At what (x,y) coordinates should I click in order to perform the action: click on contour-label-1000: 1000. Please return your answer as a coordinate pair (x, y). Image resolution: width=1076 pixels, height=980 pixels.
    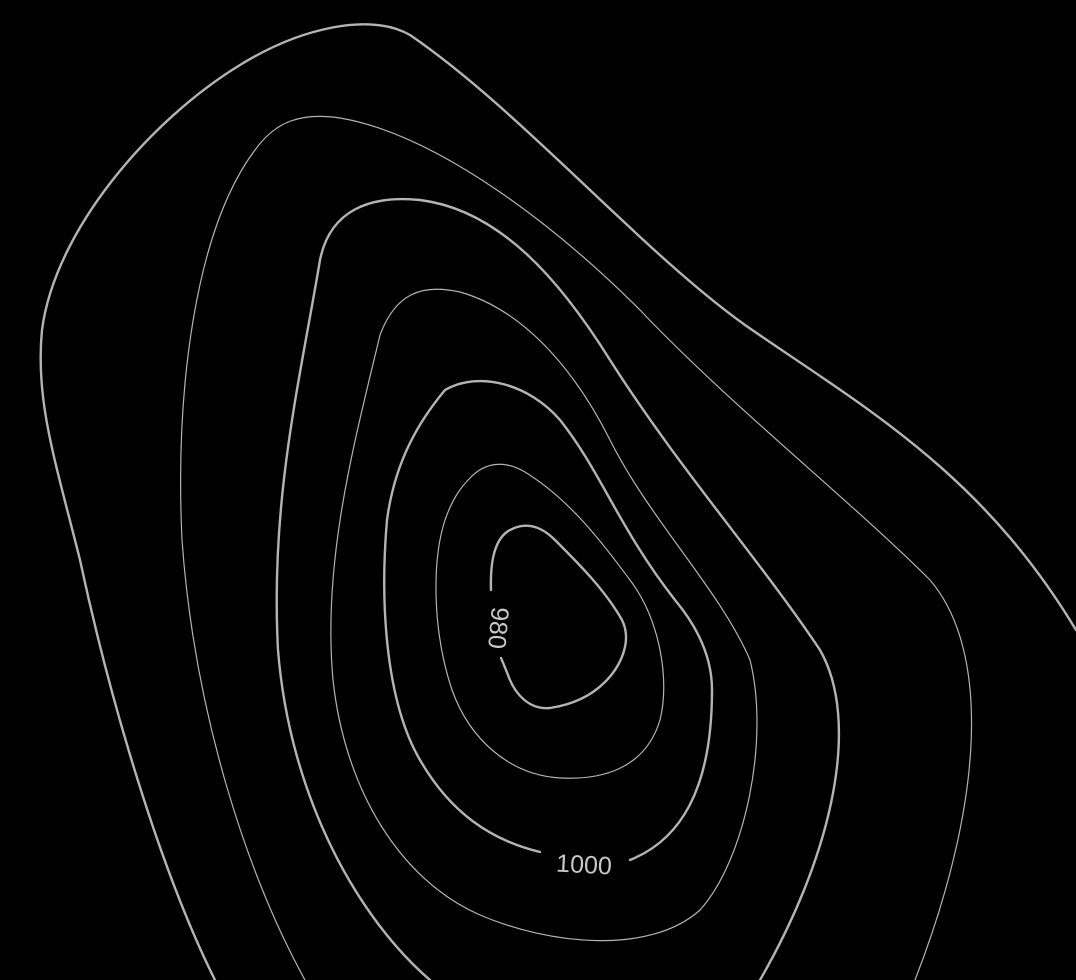
    Looking at the image, I should click on (583, 865).